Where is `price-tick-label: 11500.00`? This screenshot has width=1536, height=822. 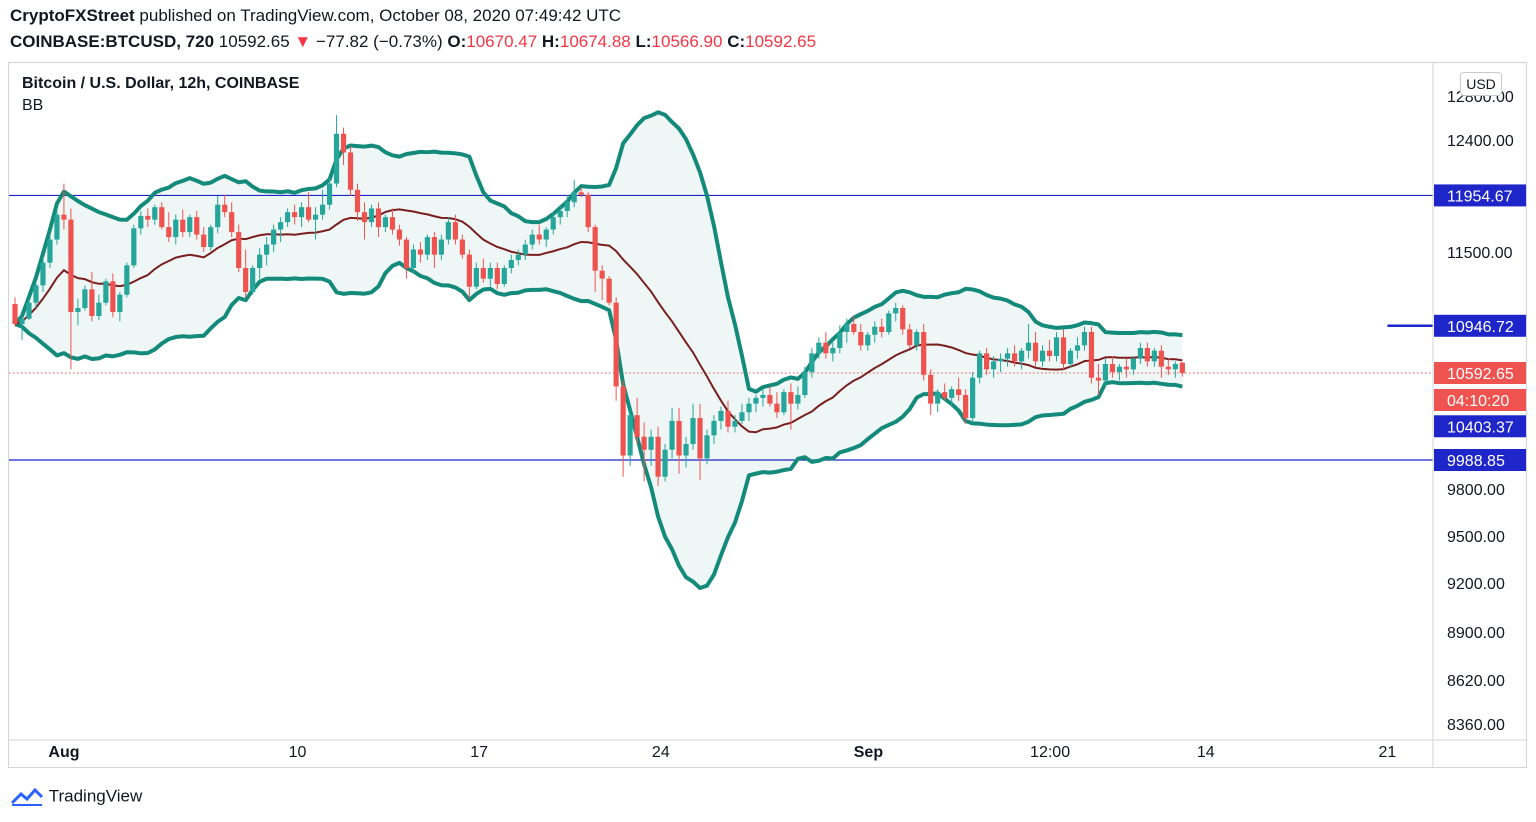 price-tick-label: 11500.00 is located at coordinates (1480, 253).